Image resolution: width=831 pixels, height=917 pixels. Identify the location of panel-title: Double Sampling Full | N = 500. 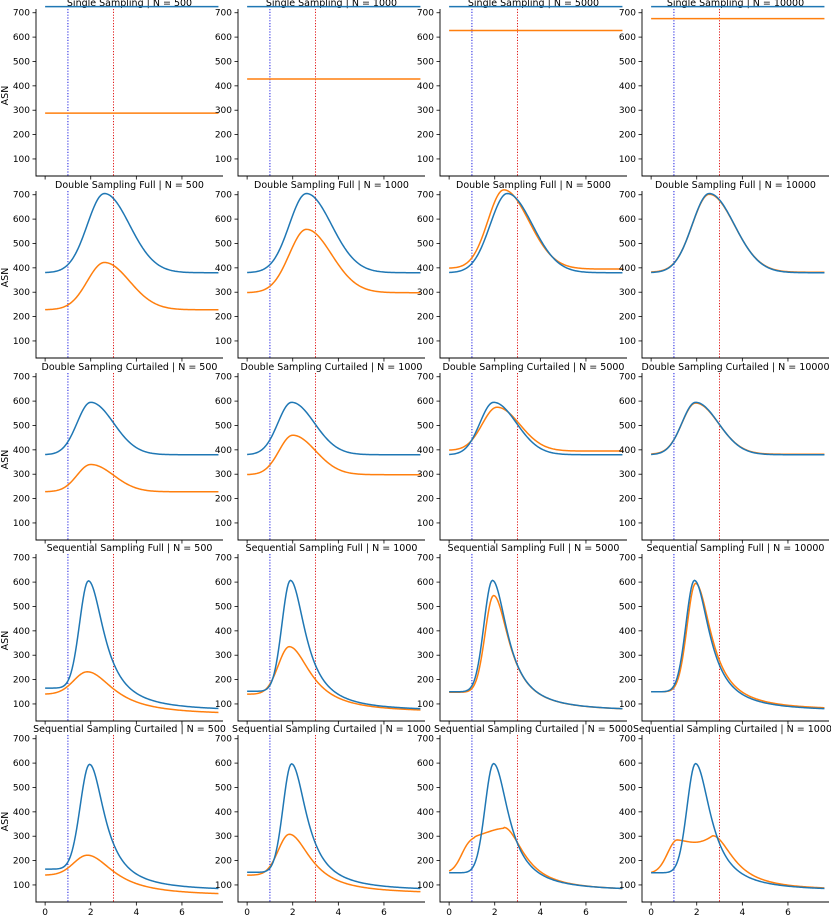
(129, 185).